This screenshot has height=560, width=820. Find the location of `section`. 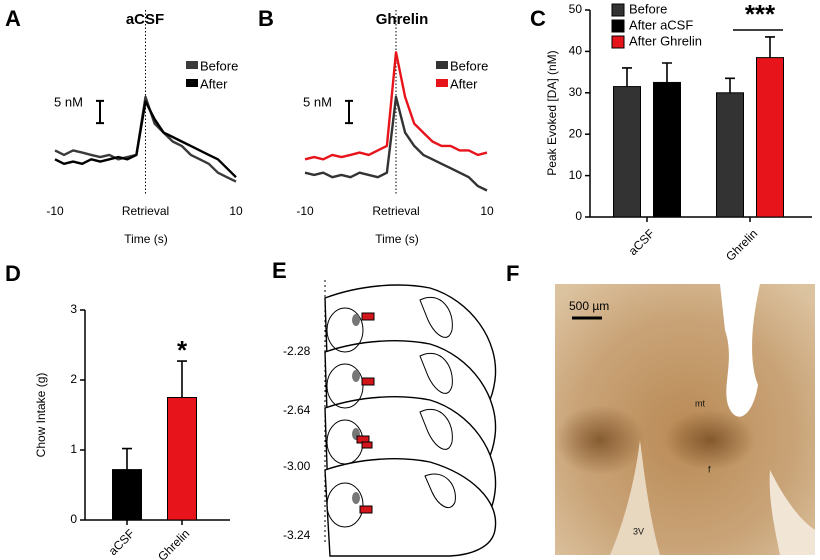

section is located at coordinates (410, 507).